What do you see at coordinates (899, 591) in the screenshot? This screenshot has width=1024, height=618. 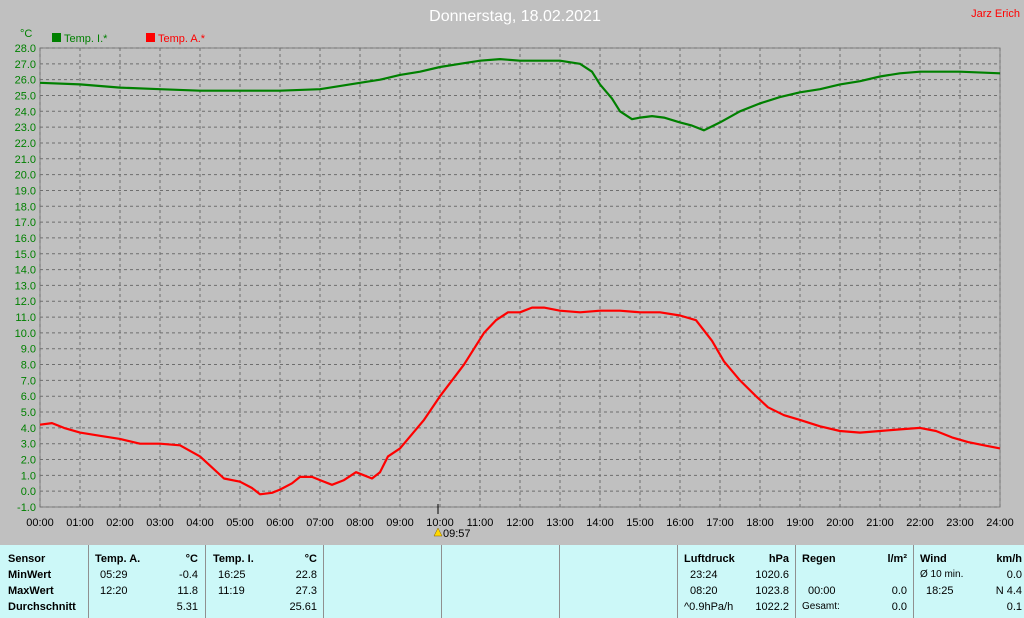 I see `rain-row1-value: 0.0` at bounding box center [899, 591].